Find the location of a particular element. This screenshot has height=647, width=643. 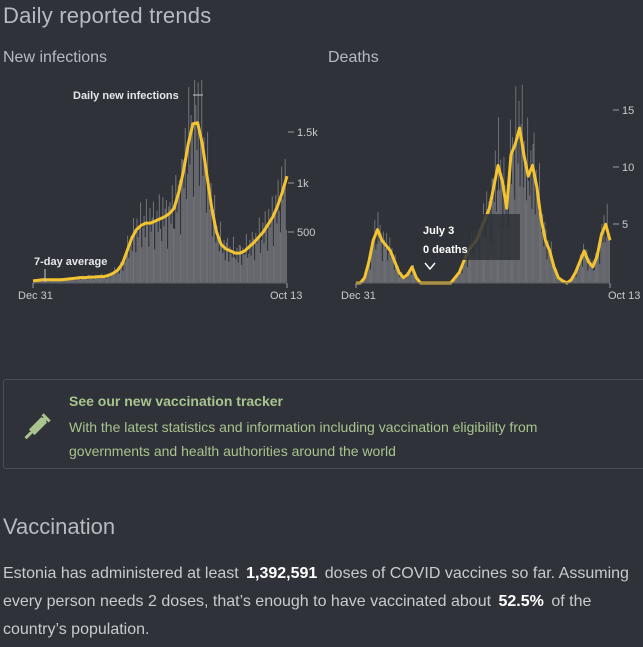

banner-title: See our new vaccination tracker is located at coordinates (176, 401).